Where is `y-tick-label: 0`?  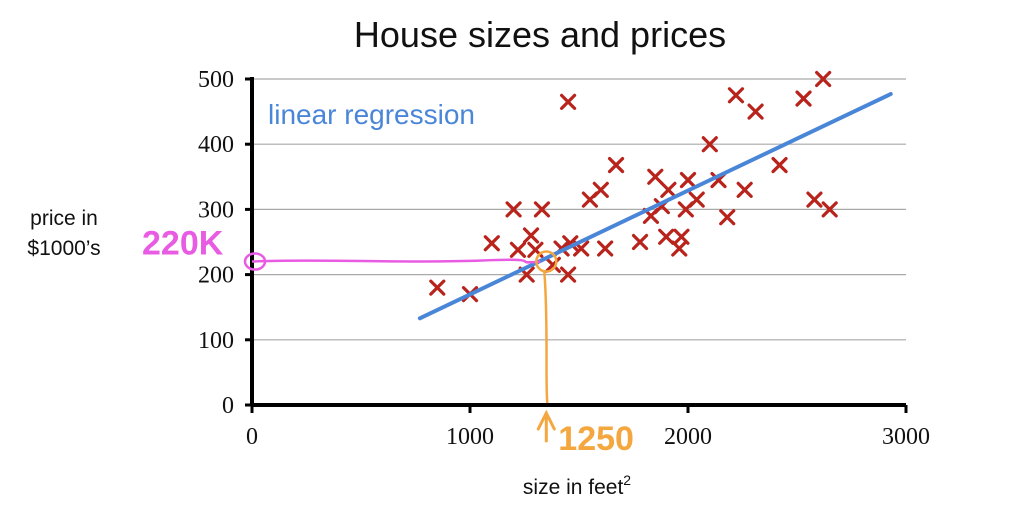 y-tick-label: 0 is located at coordinates (228, 406).